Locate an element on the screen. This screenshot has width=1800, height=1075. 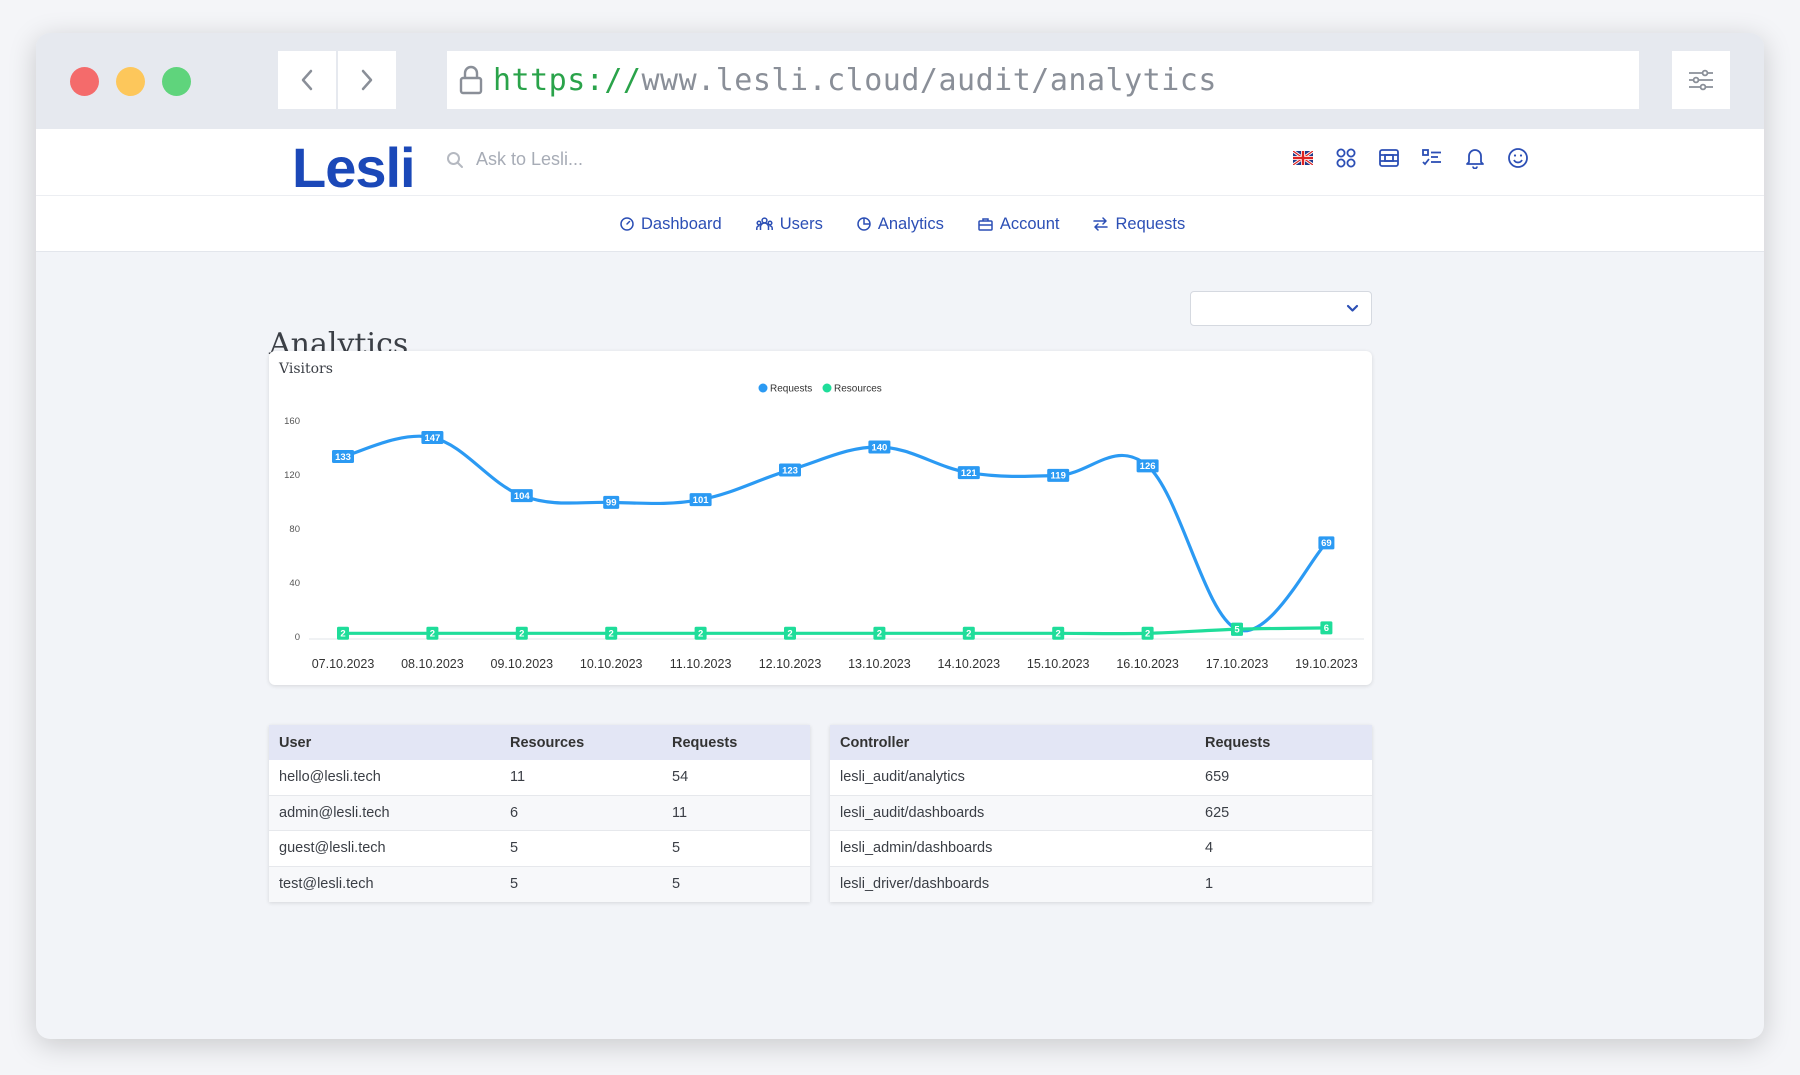
minimize-window-button is located at coordinates (130, 81).